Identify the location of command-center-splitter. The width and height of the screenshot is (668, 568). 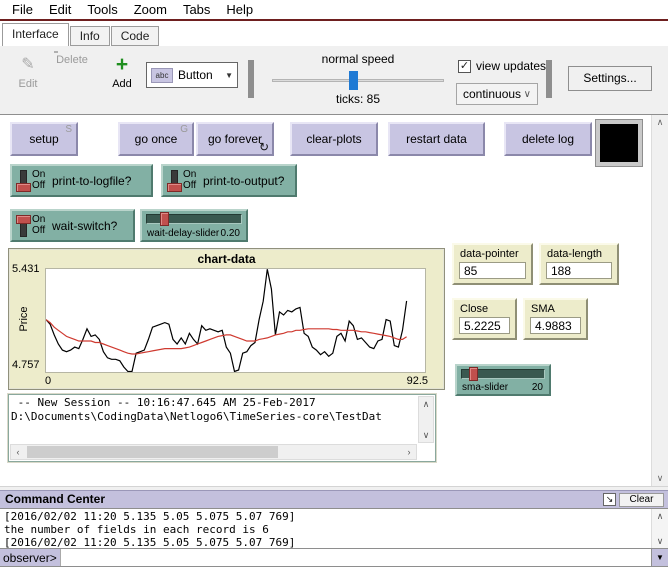
(334, 488).